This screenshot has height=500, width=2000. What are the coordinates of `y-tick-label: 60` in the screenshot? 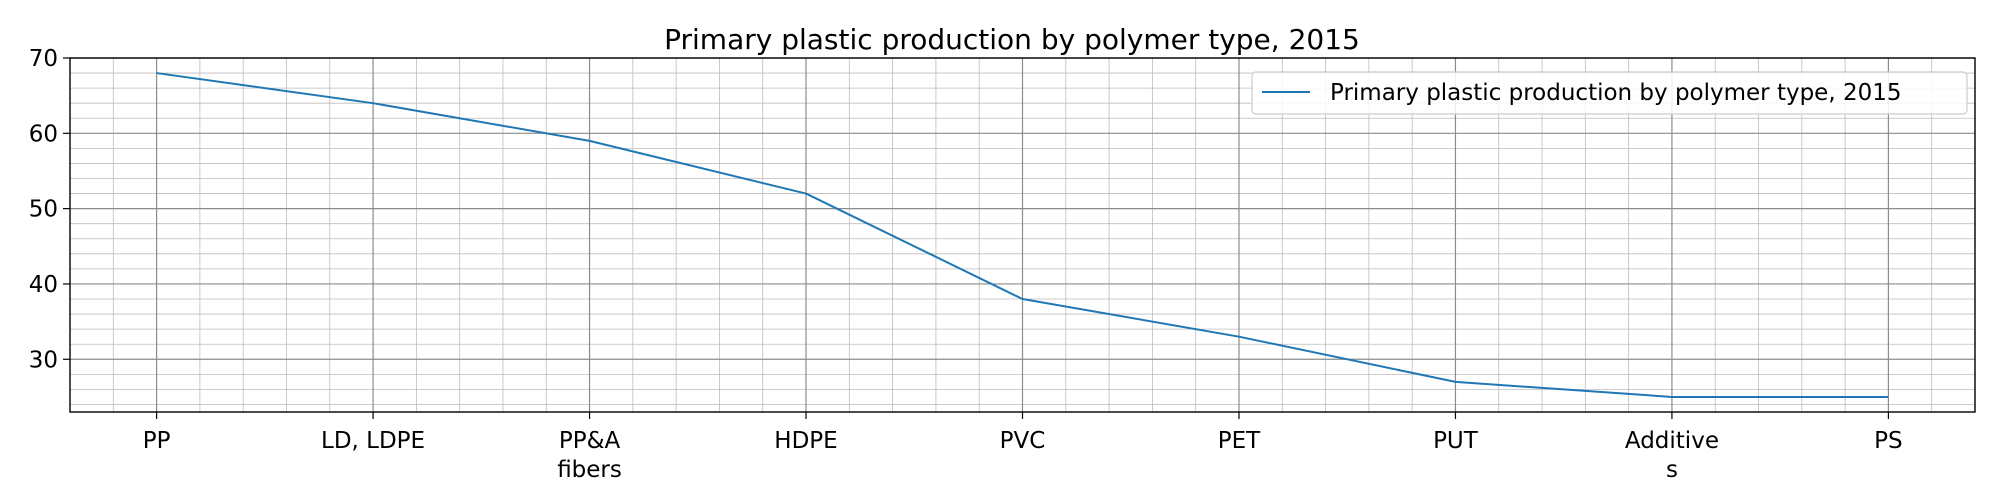 It's located at (43, 134).